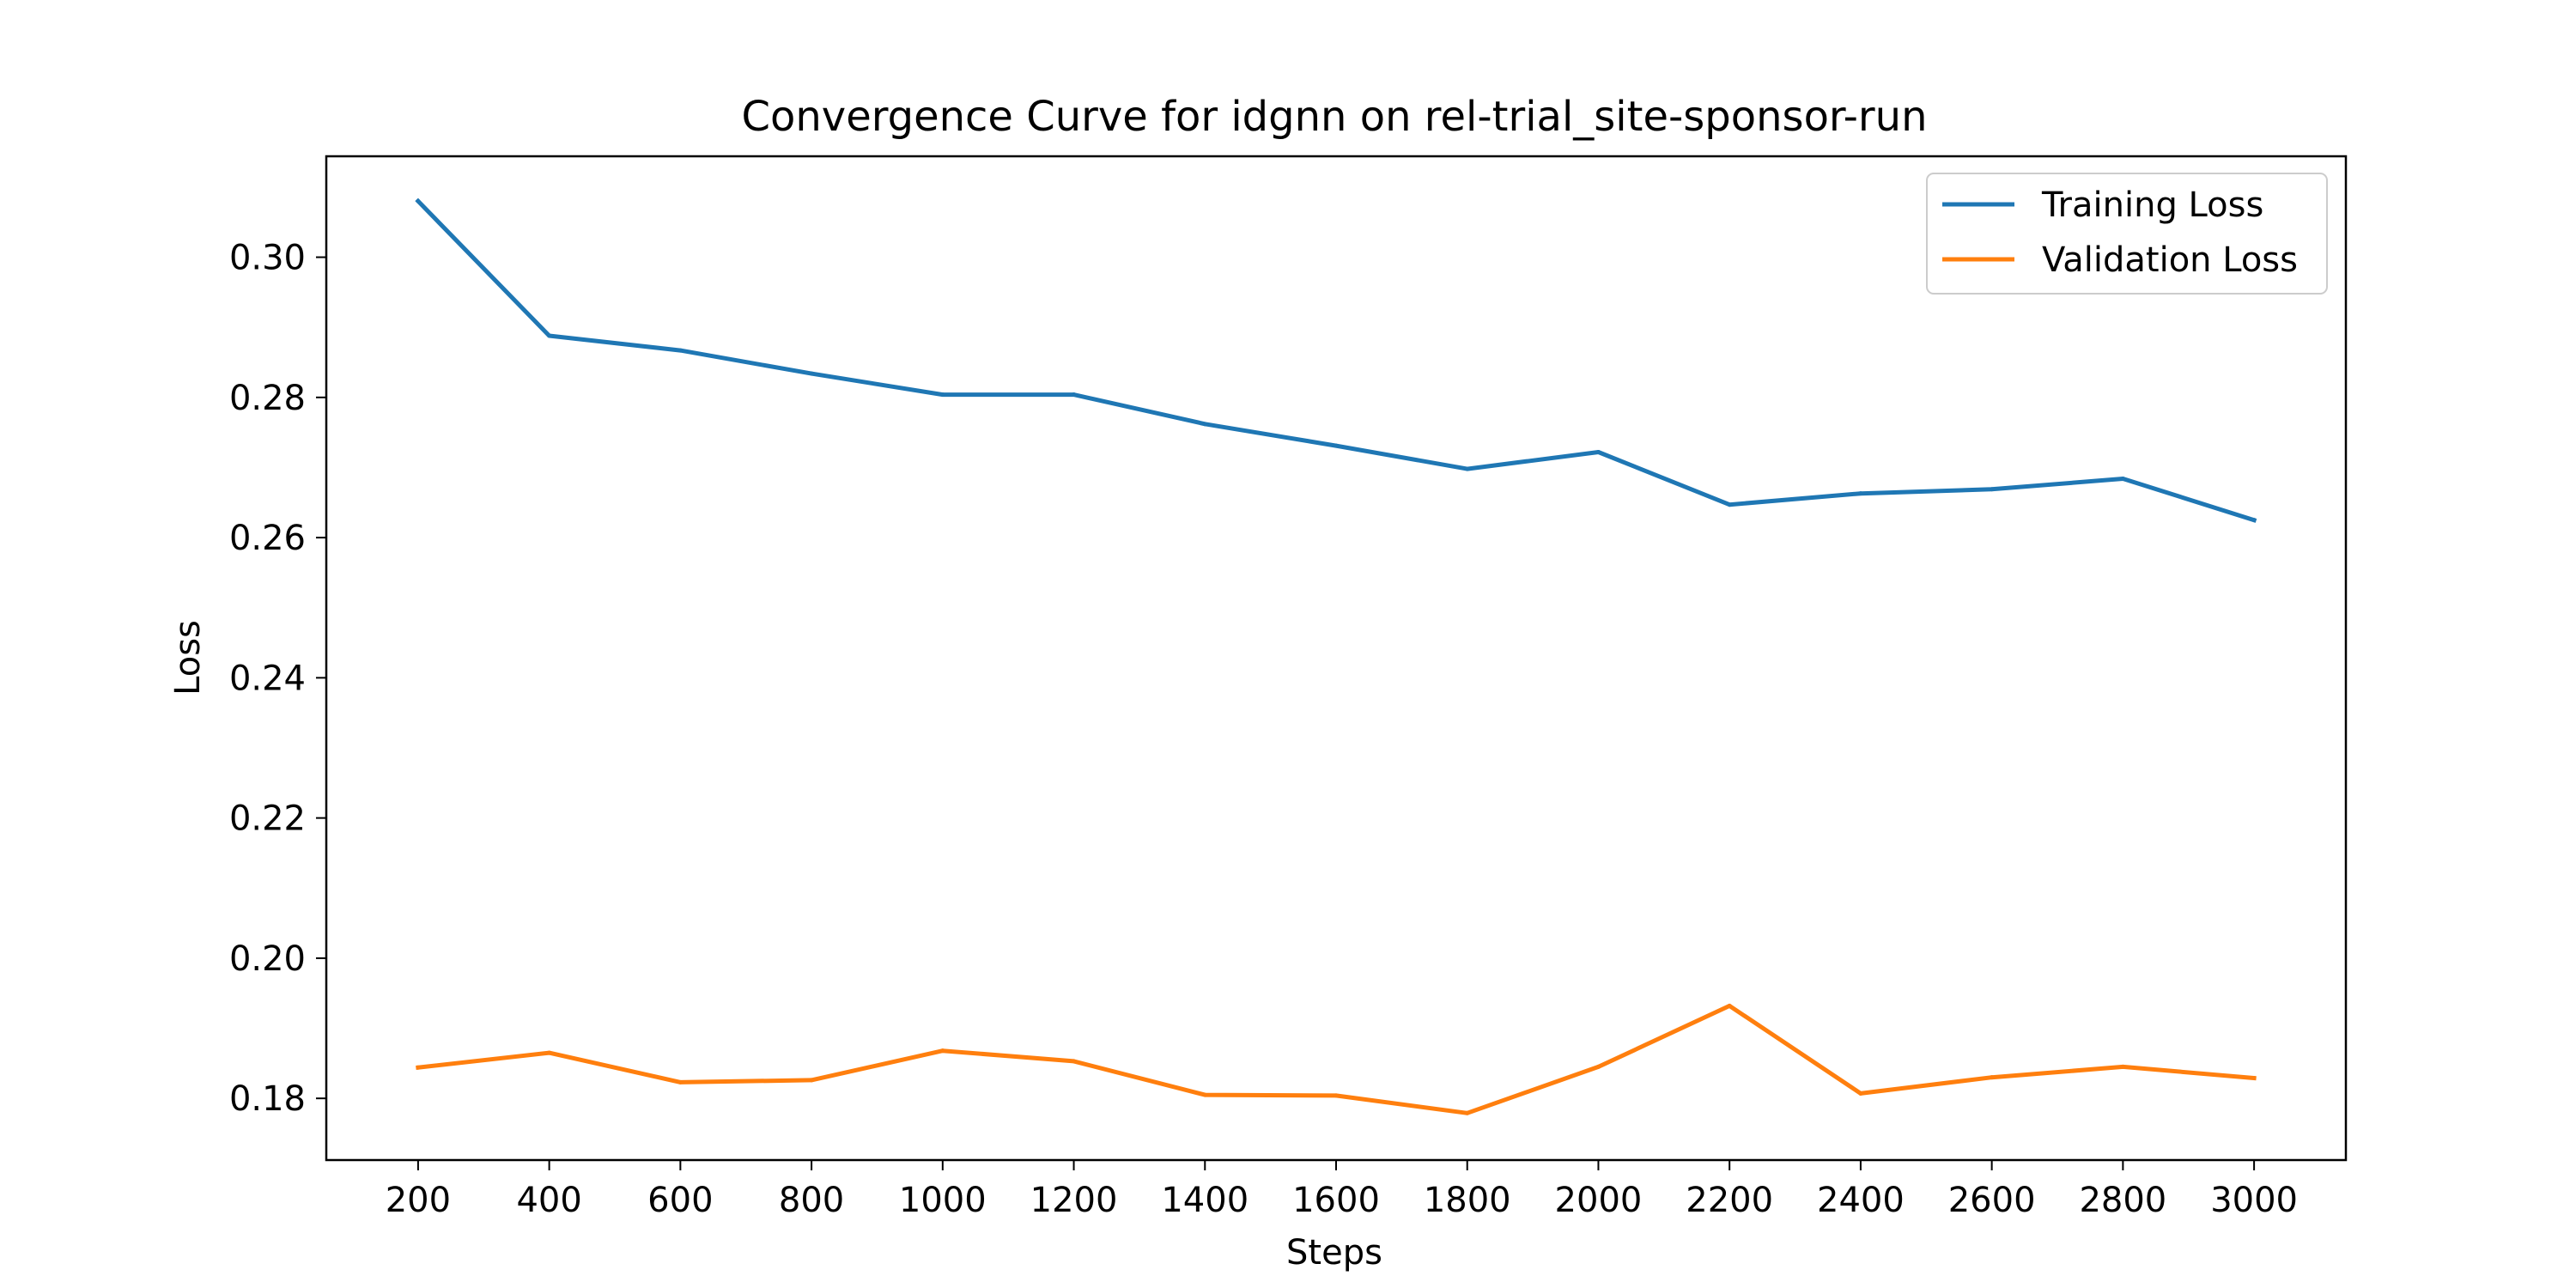  I want to click on legend-box, so click(2127, 234).